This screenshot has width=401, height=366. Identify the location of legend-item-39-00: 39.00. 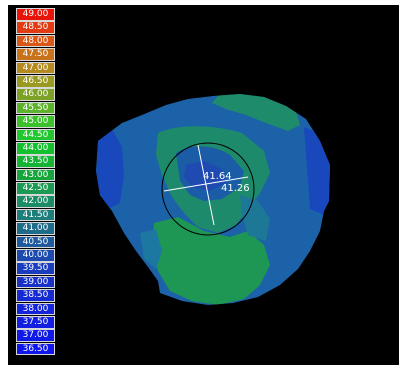
(35, 282).